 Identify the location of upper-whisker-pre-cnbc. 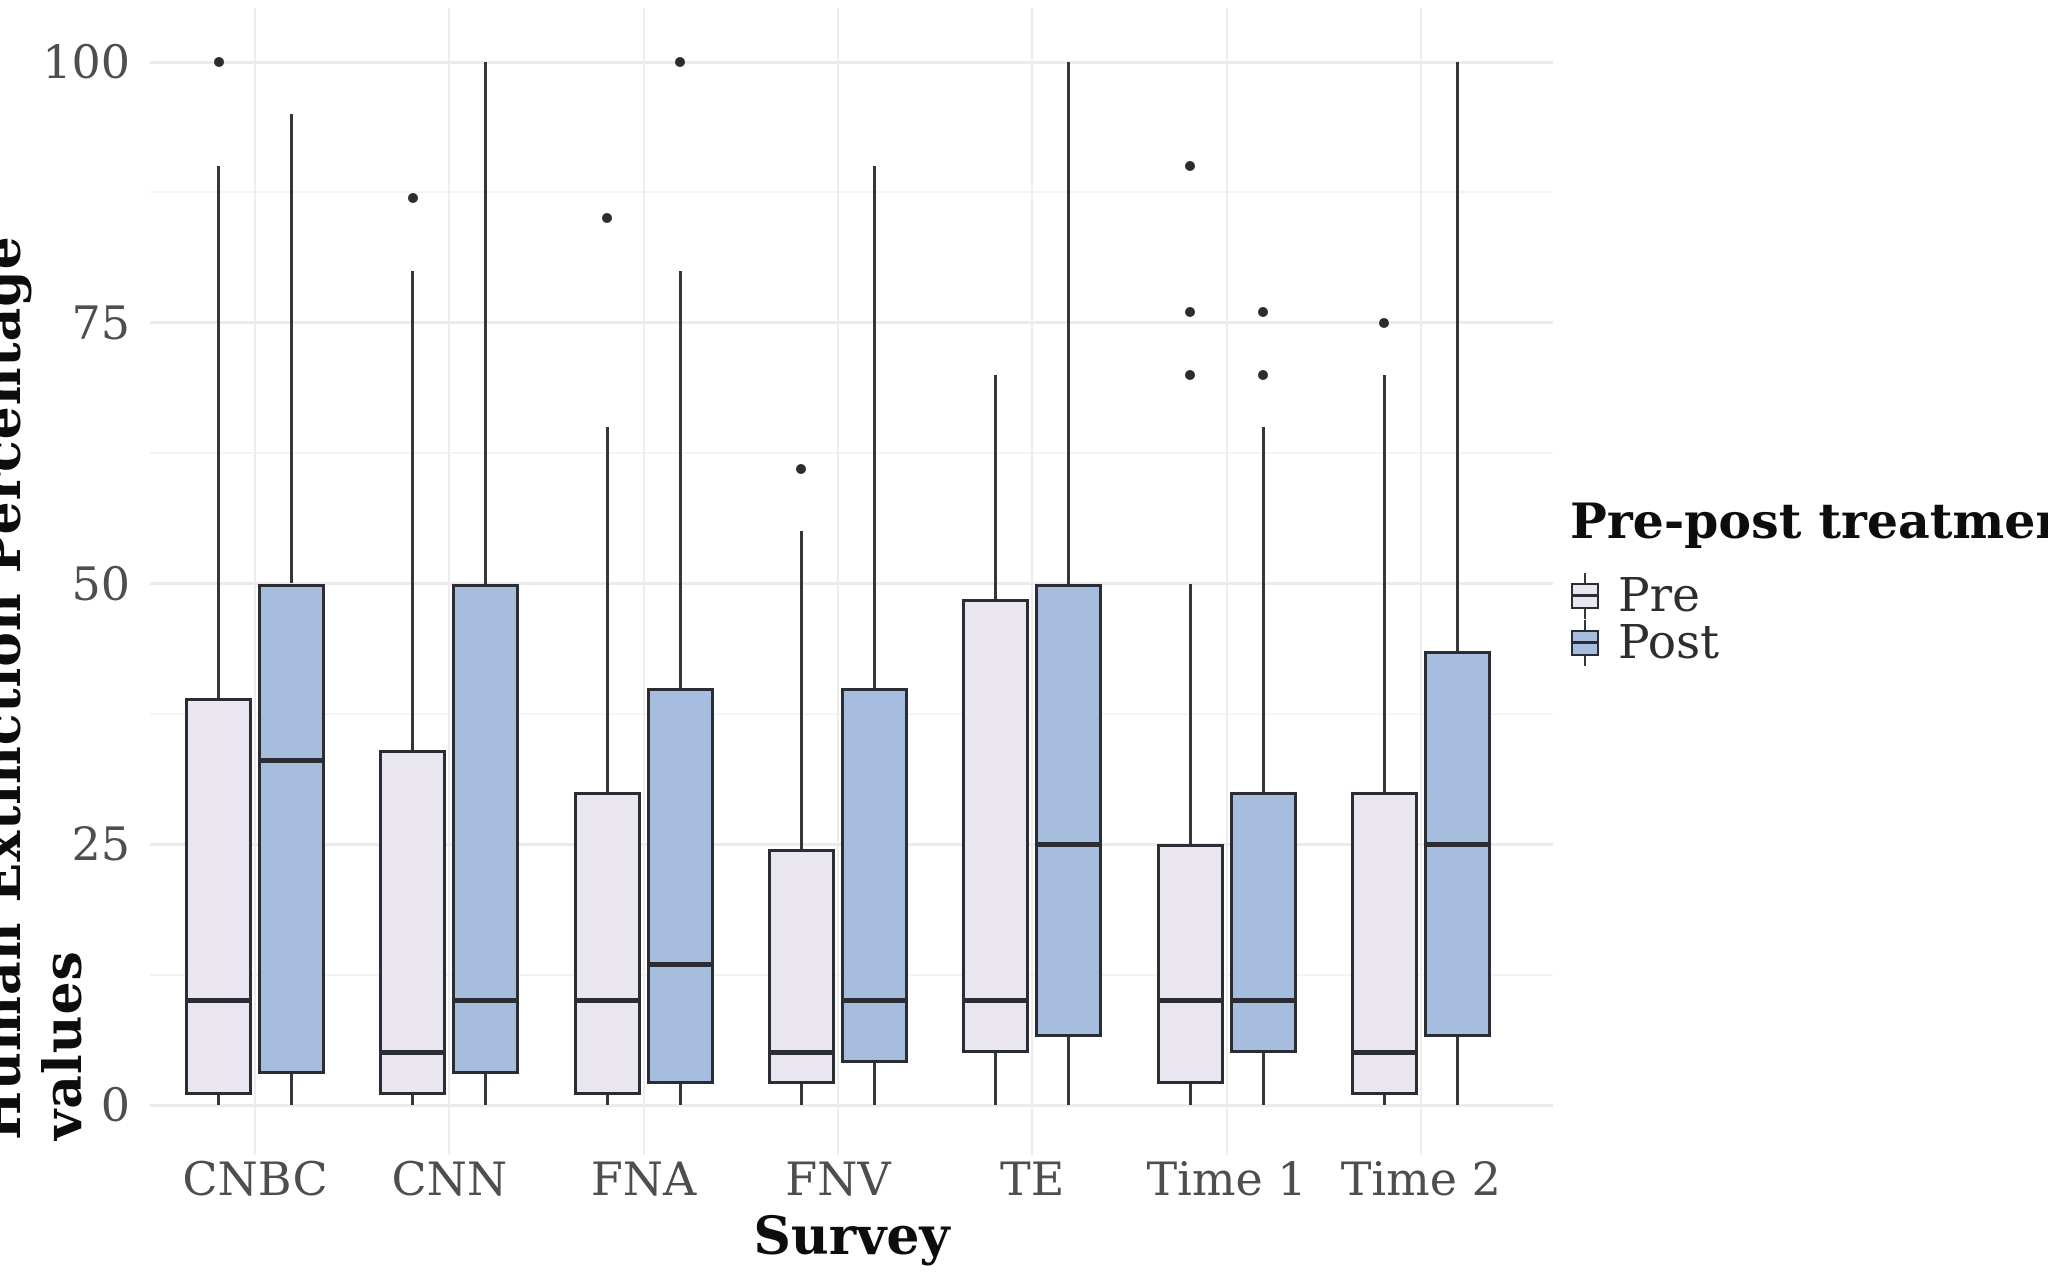
(218, 432).